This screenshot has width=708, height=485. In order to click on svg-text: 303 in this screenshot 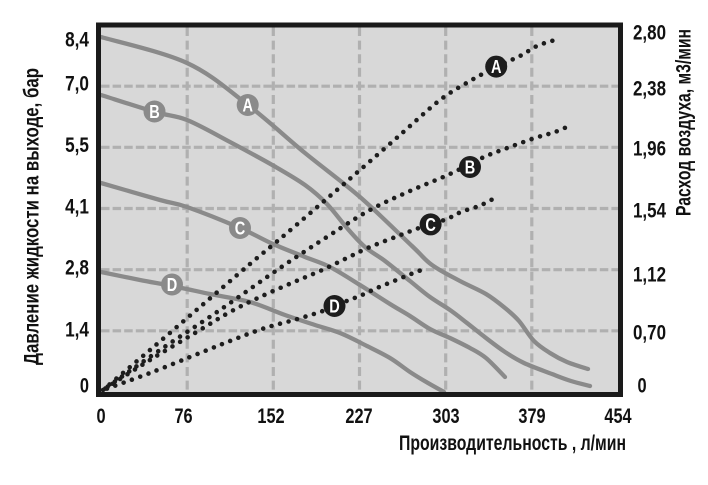, I will do `click(445, 416)`.